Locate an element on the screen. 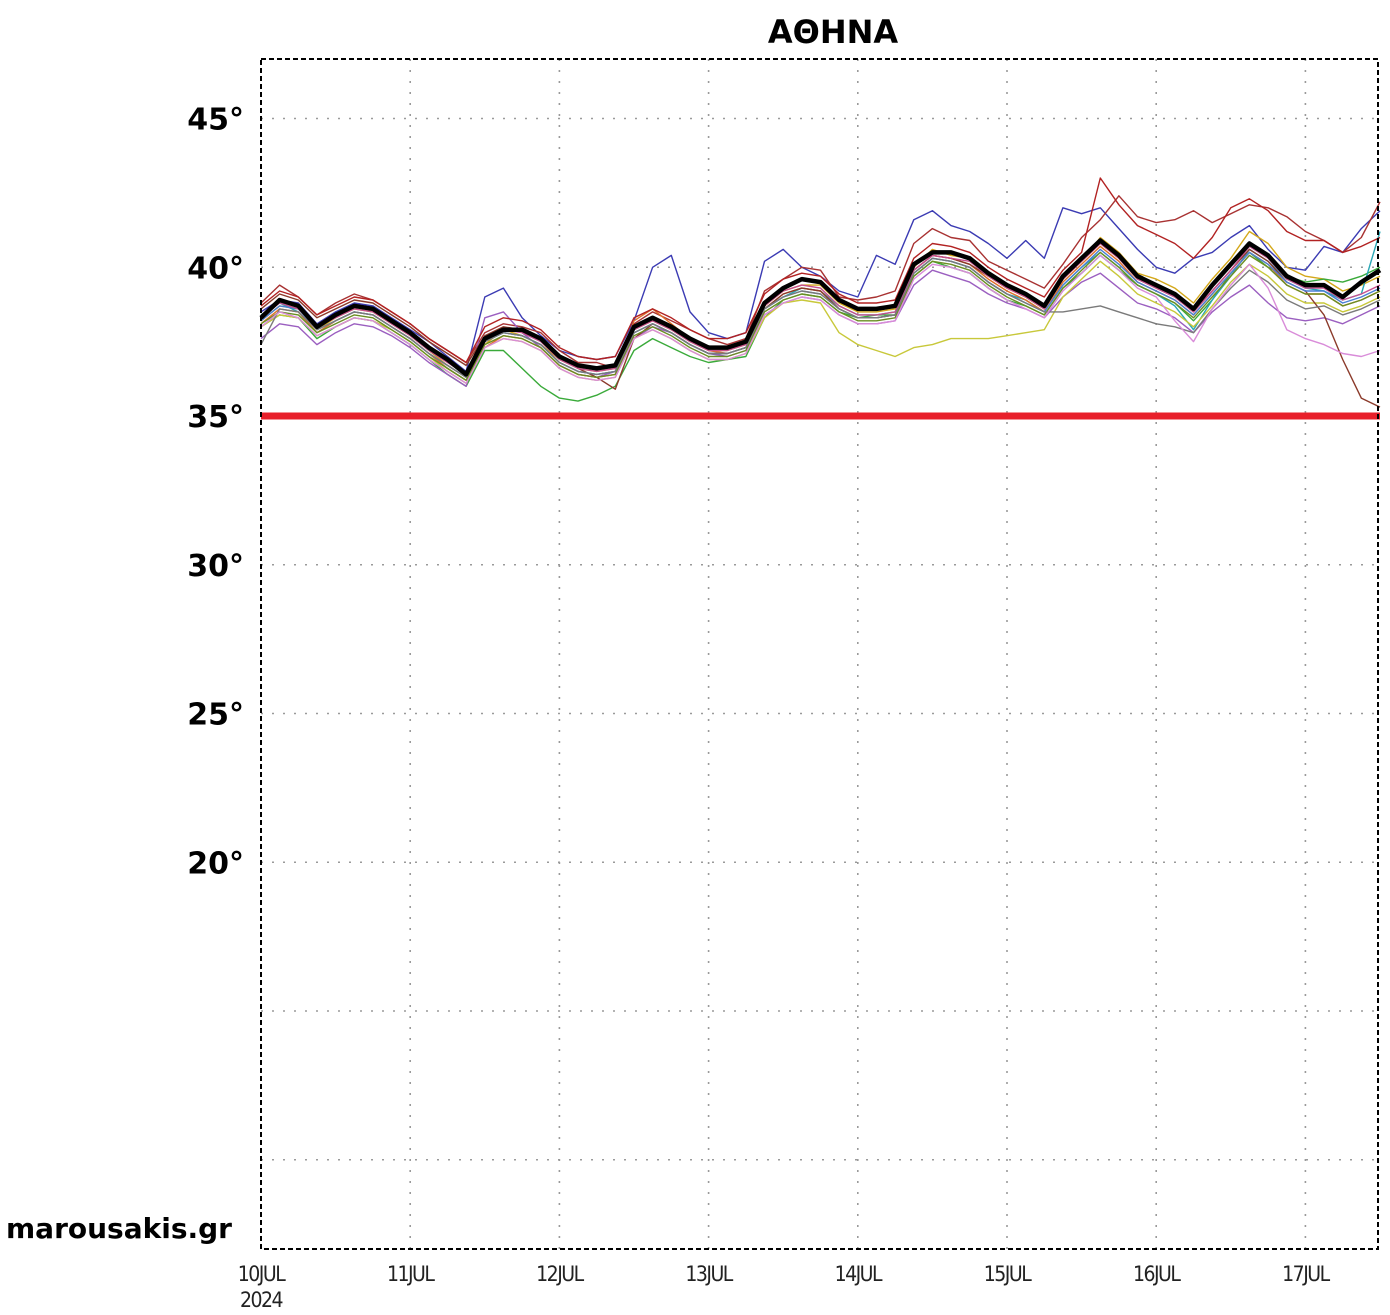 Image resolution: width=1390 pixels, height=1315 pixels. x-tick-label: 15JUL is located at coordinates (1008, 1274).